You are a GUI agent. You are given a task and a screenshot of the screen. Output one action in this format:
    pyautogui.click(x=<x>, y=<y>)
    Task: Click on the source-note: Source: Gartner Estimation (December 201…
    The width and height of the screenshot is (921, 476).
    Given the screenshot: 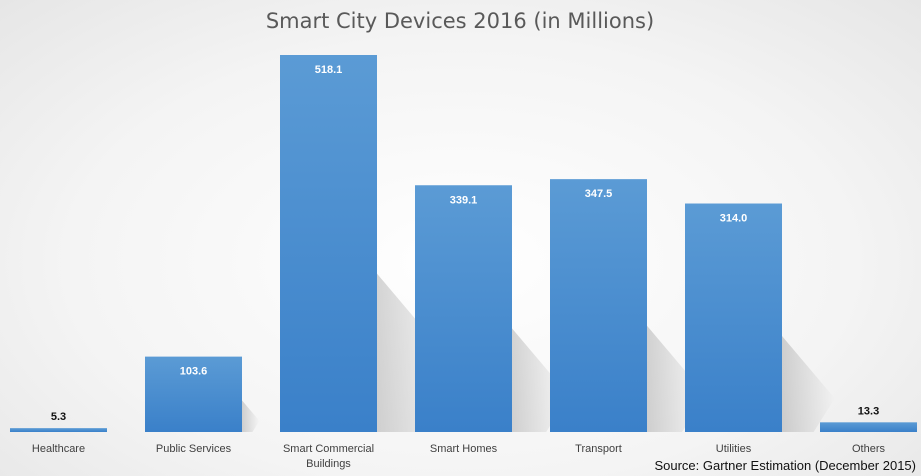 What is the action you would take?
    pyautogui.click(x=785, y=465)
    